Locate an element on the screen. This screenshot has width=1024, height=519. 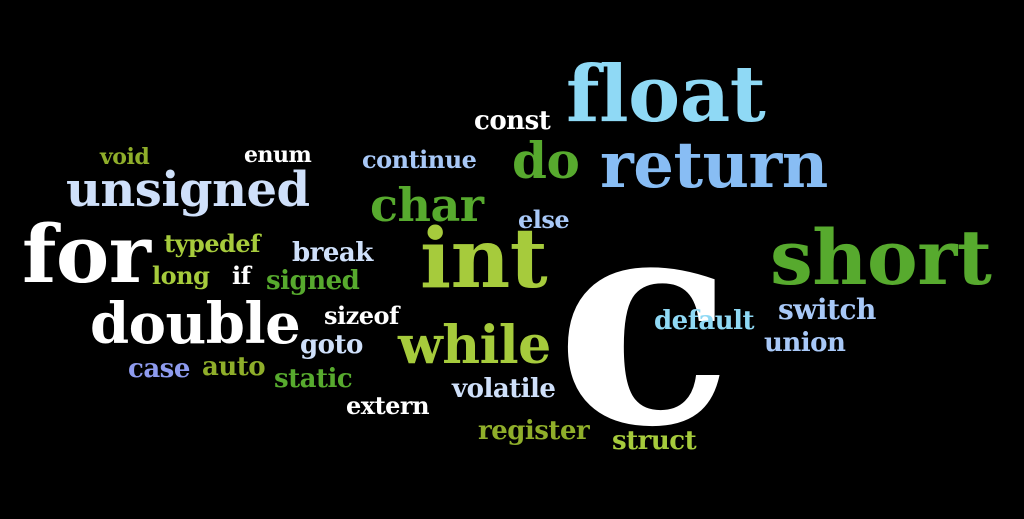
word-extern: extern is located at coordinates (388, 405).